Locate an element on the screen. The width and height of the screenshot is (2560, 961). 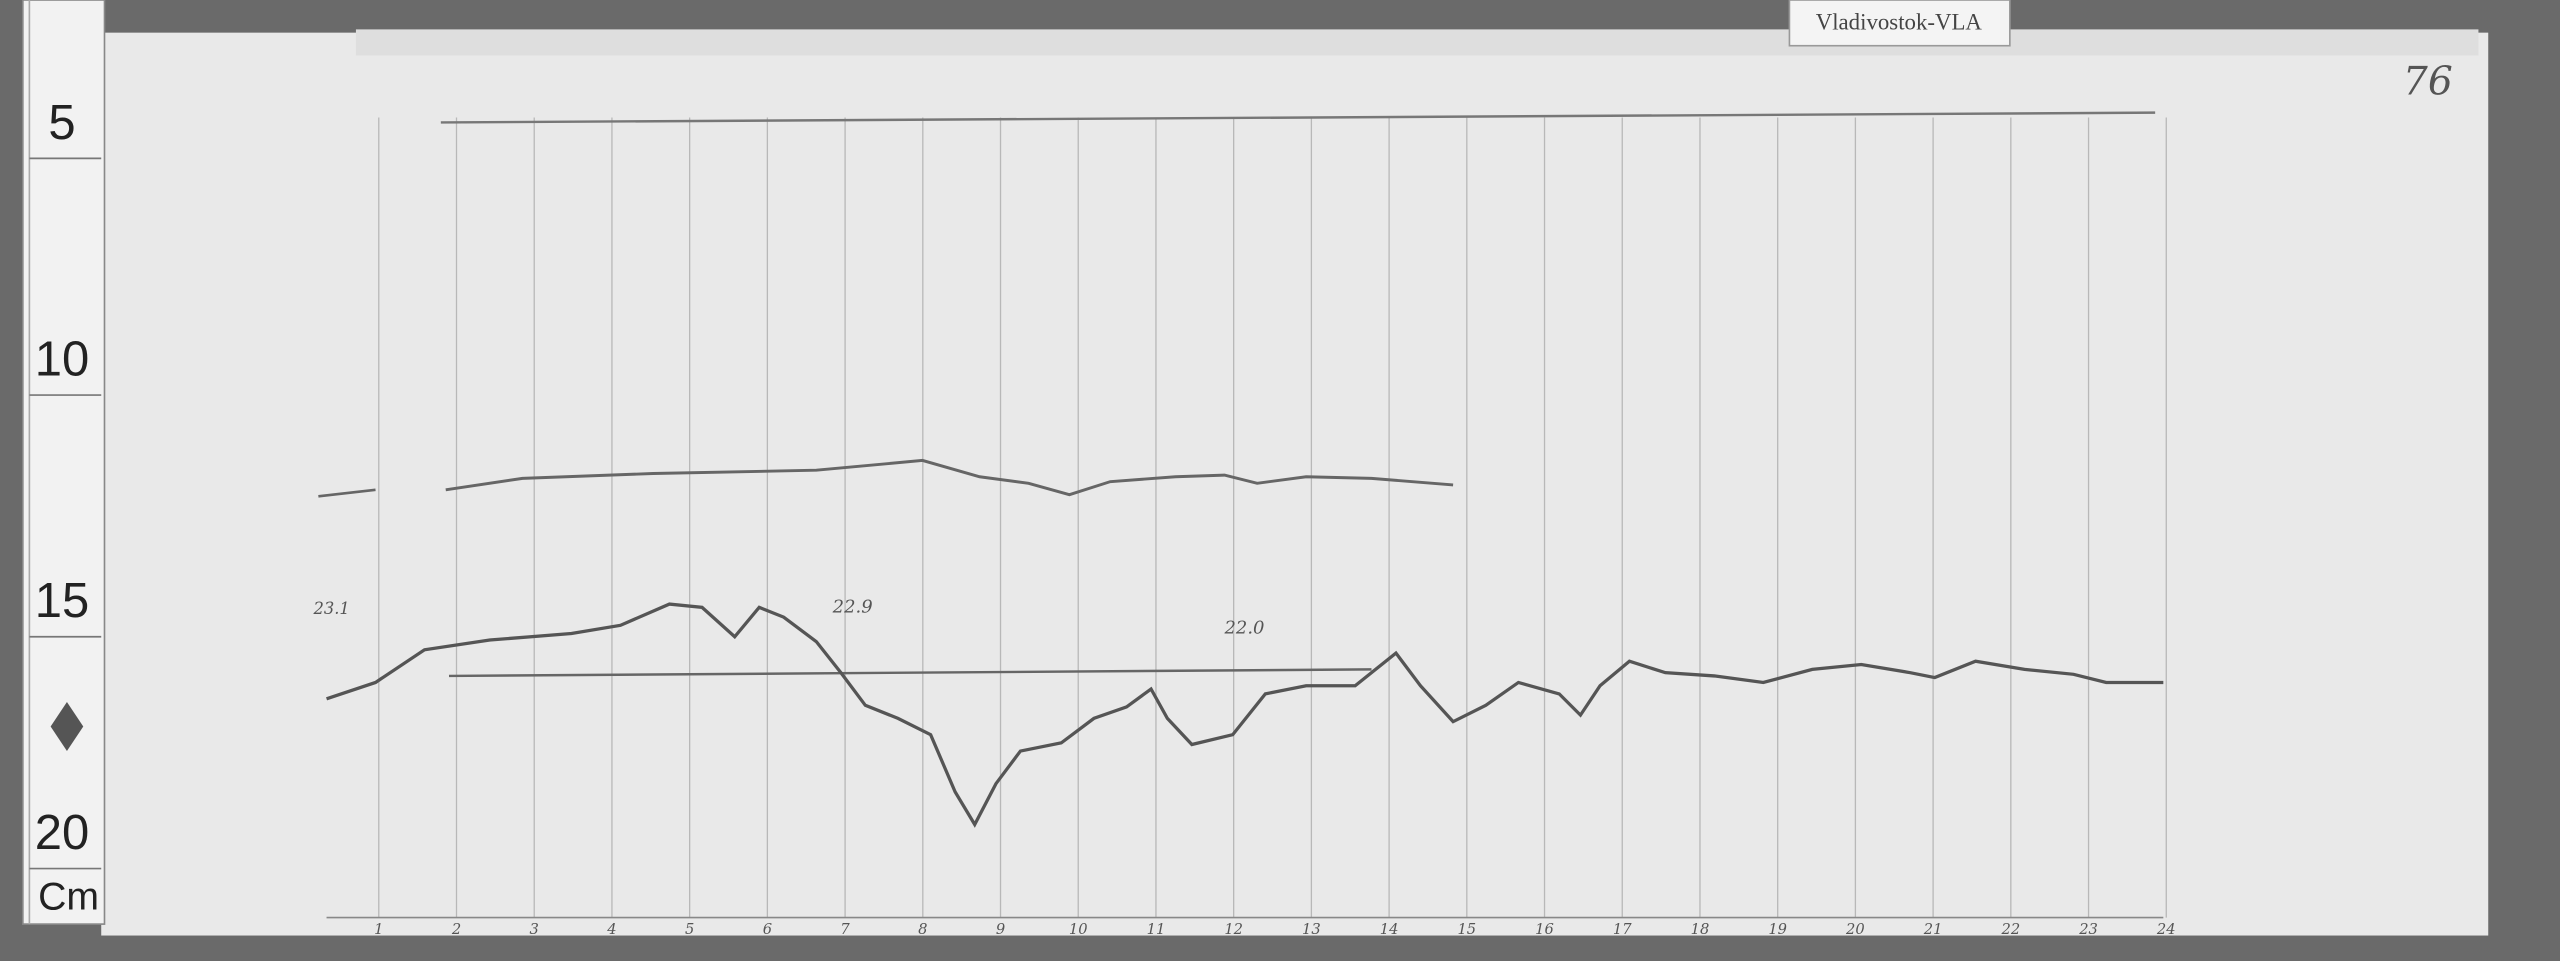
hour-label: 8 is located at coordinates (922, 929).